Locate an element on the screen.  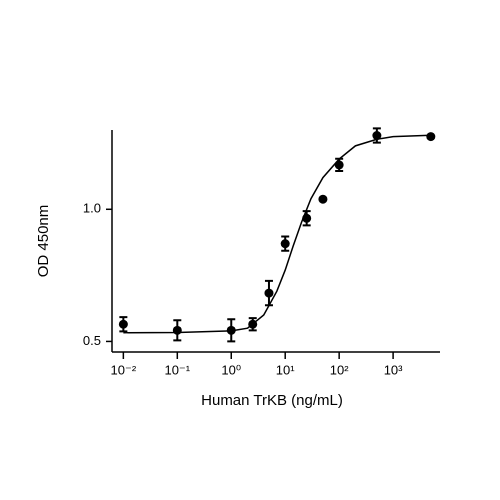
y-axis-label: OD 450nm is located at coordinates (43, 241).